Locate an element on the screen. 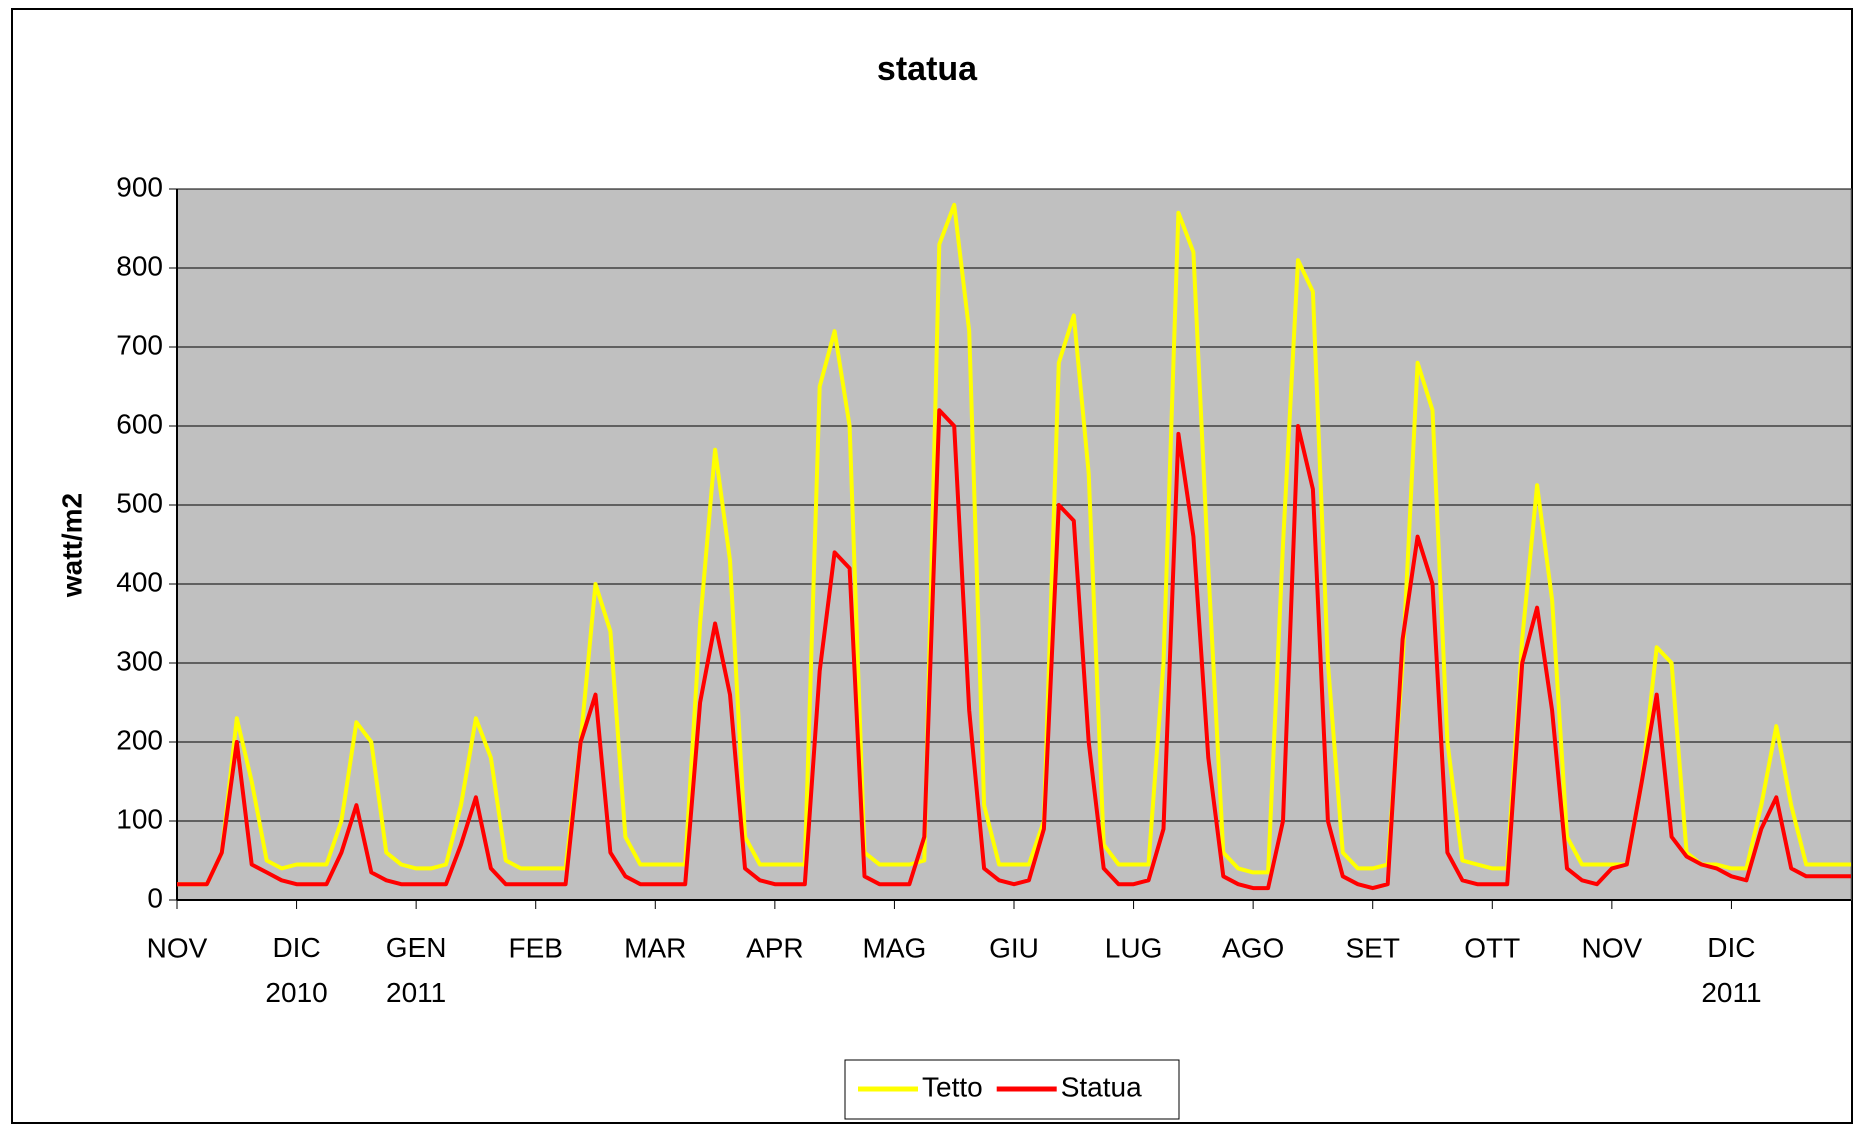 The height and width of the screenshot is (1125, 1854). x-tick-label: FEB is located at coordinates (535, 947).